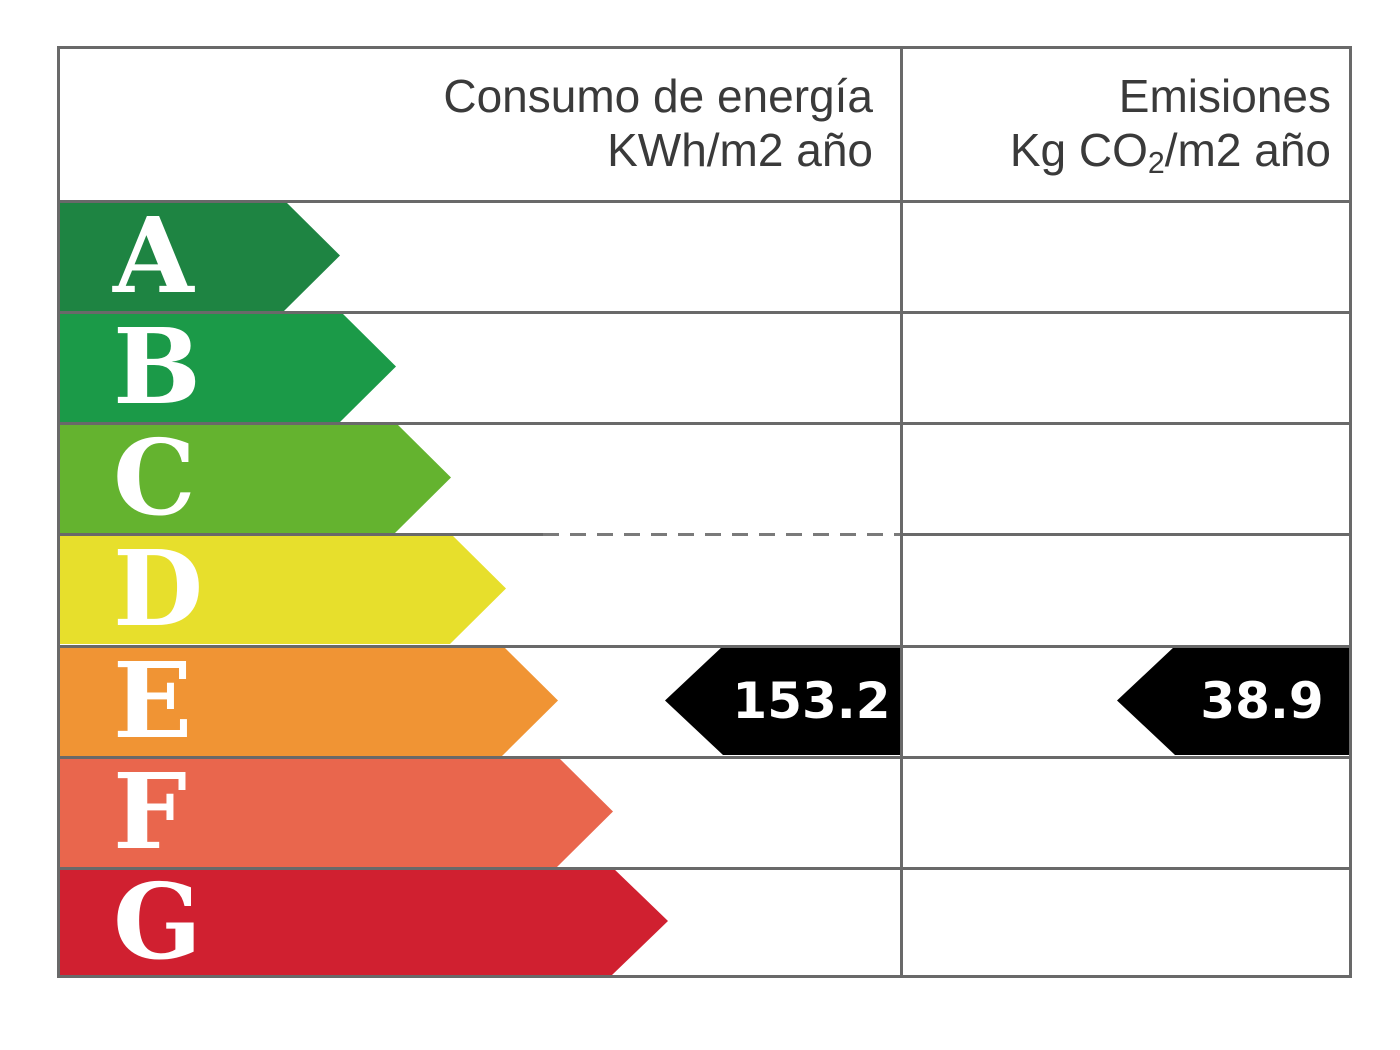 The height and width of the screenshot is (1050, 1400). What do you see at coordinates (1247, 150) in the screenshot?
I see `emissions-units-suffix: /m2 año` at bounding box center [1247, 150].